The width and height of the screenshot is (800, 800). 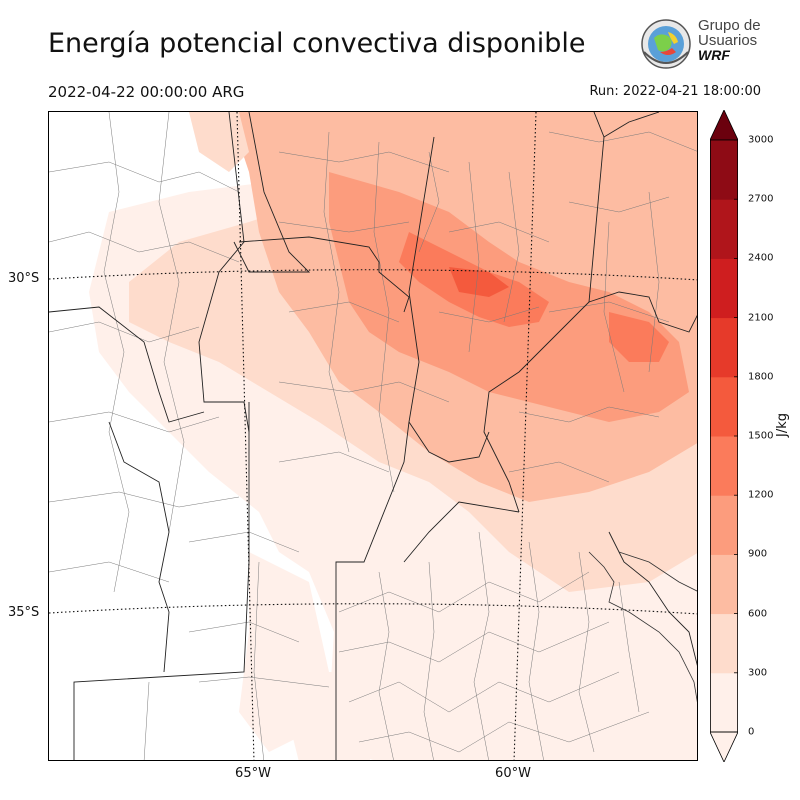 I want to click on globe-icon, so click(x=666, y=44).